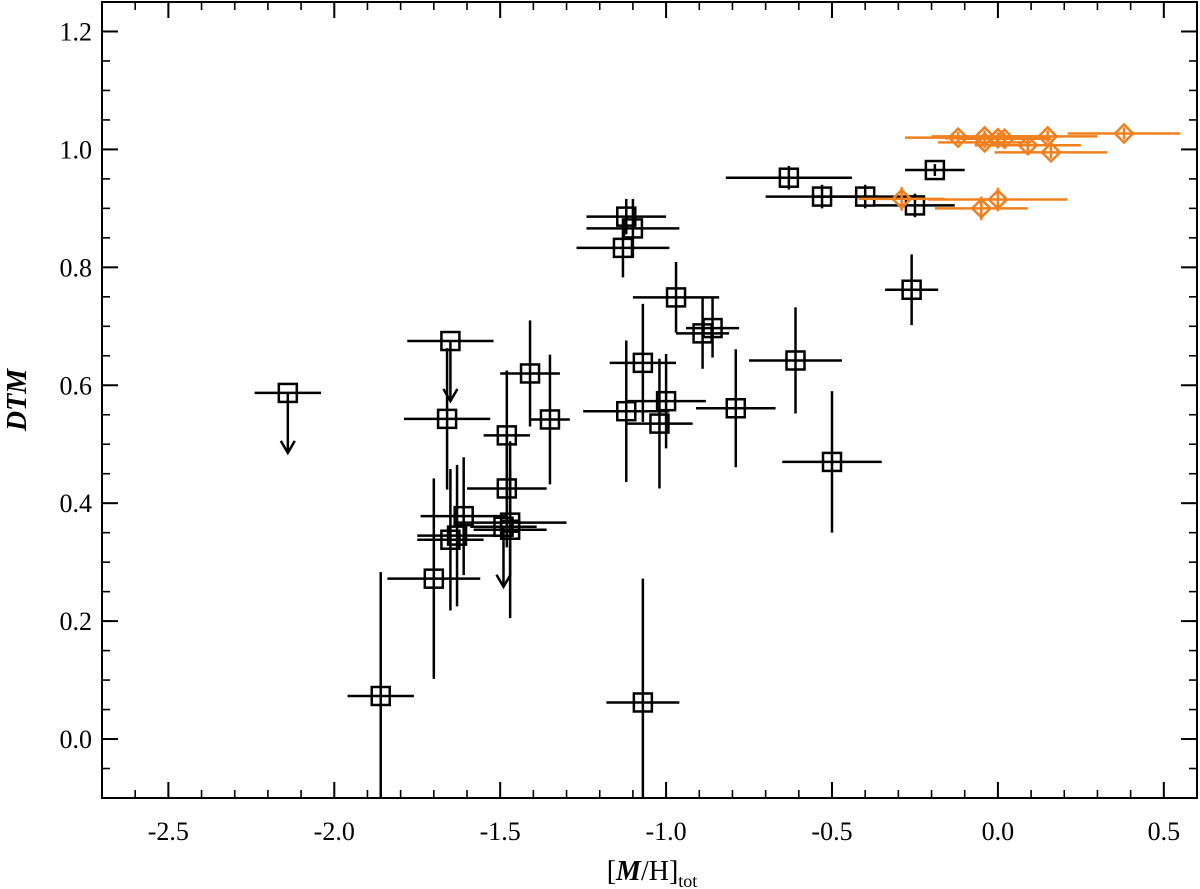 This screenshot has height=889, width=1200. Describe the element at coordinates (168, 831) in the screenshot. I see `x-tick-label: -2.5` at that location.